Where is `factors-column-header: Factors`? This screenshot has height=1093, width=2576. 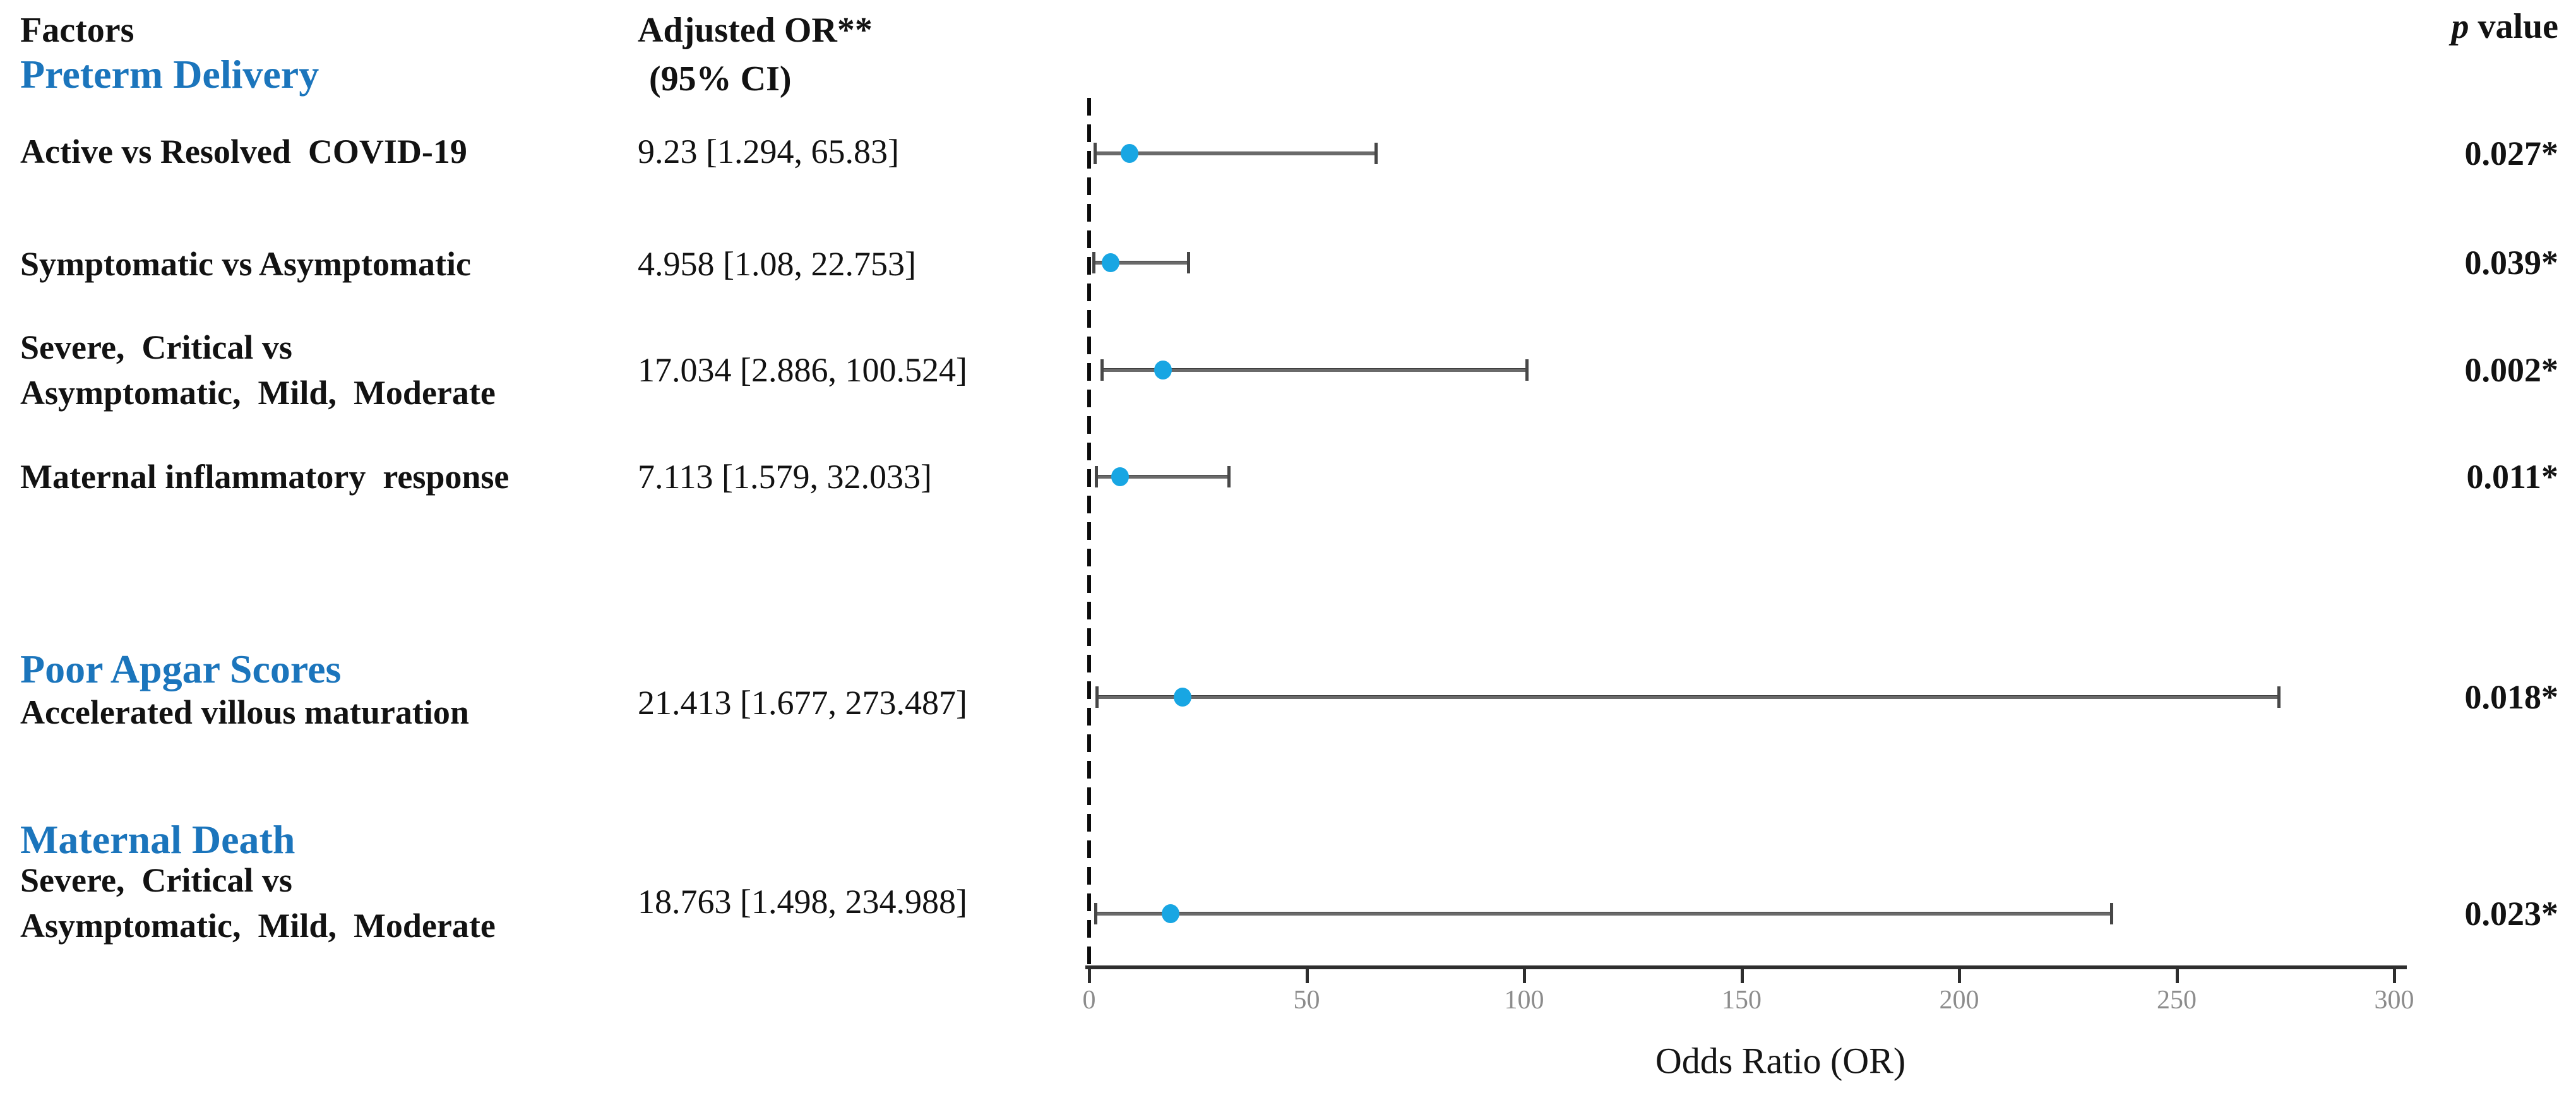 factors-column-header: Factors is located at coordinates (77, 30).